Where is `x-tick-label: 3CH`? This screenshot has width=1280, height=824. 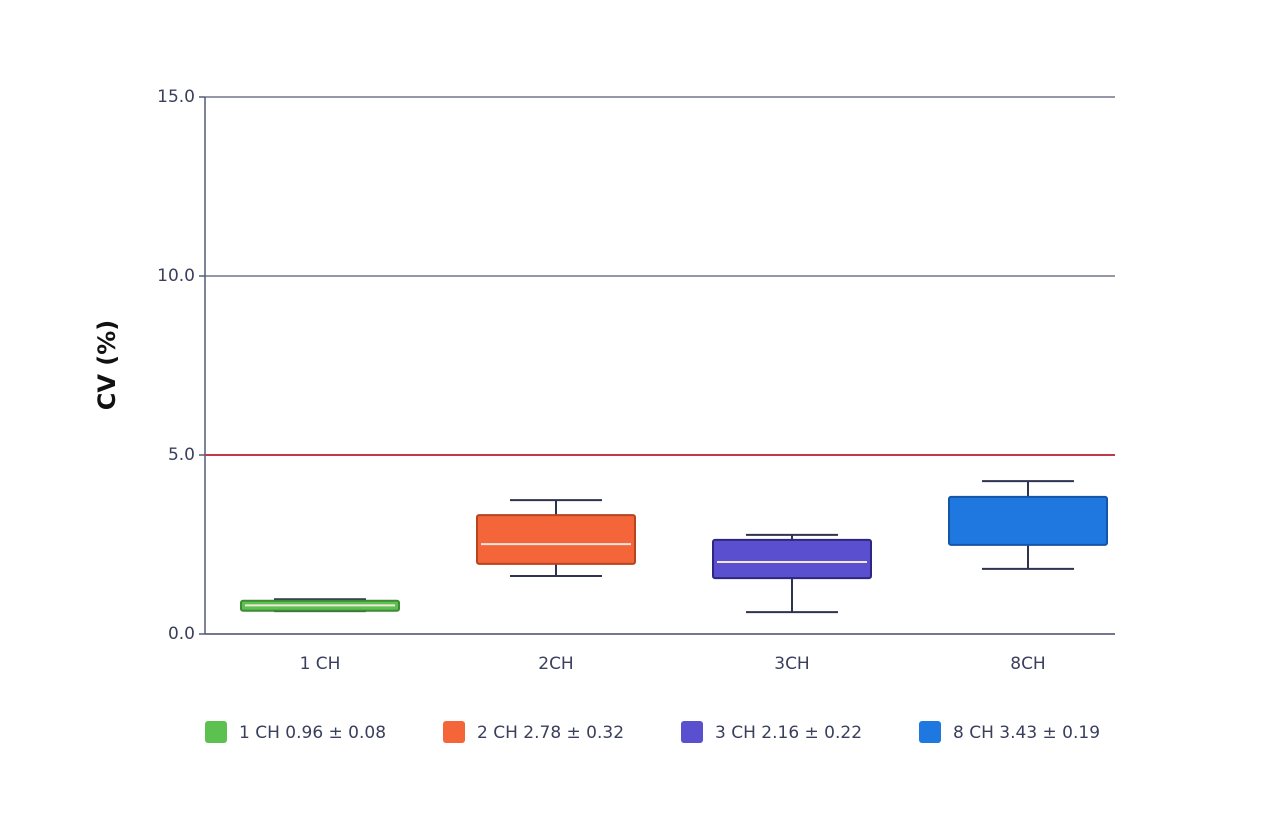
x-tick-label: 3CH is located at coordinates (791, 664).